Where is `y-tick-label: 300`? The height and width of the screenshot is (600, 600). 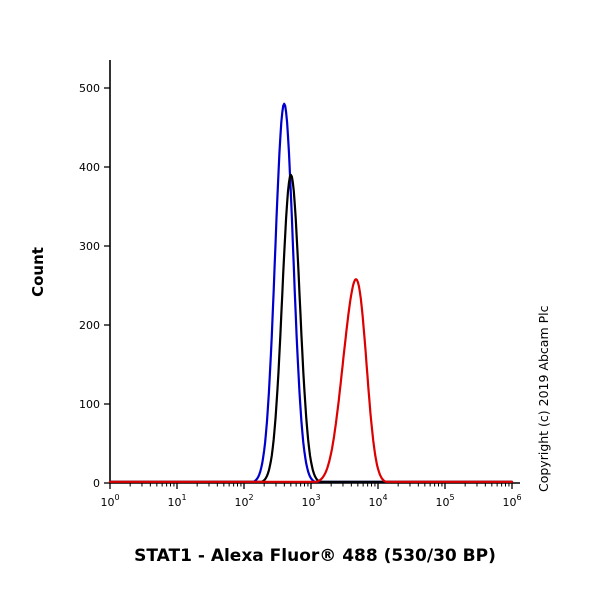 y-tick-label: 300 is located at coordinates (89, 246).